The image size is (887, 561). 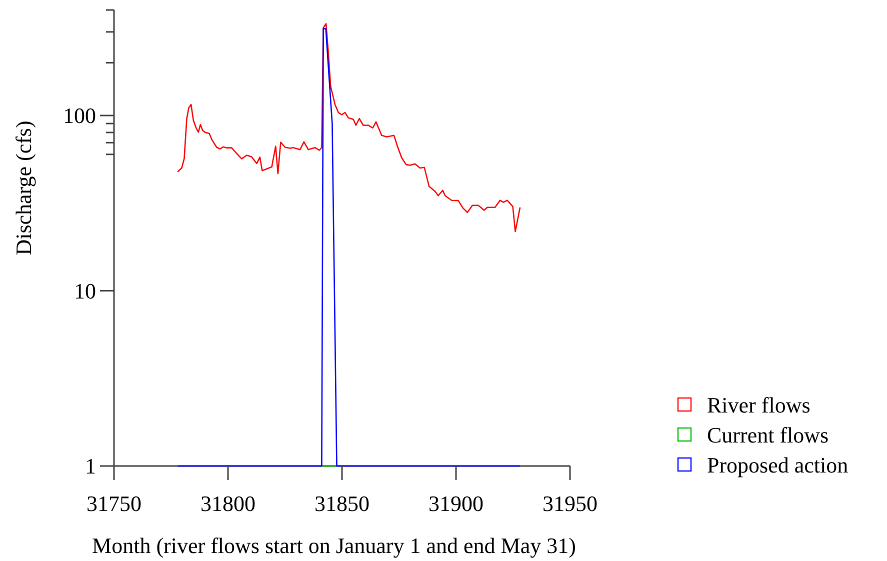 I want to click on x-tick-label: 31850, so click(x=342, y=503).